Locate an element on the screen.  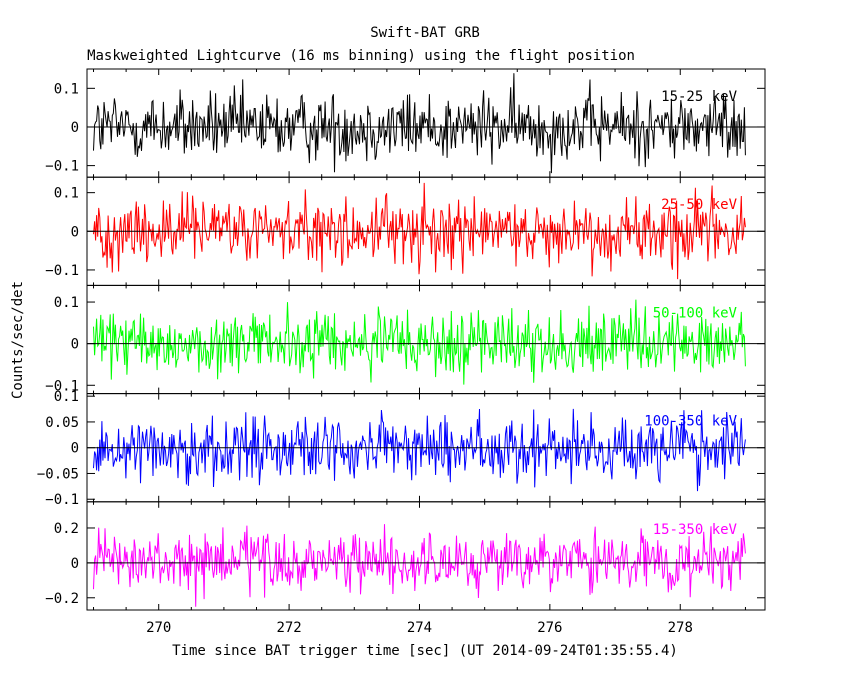
y-tick-label: 0.2 is located at coordinates (66, 529).